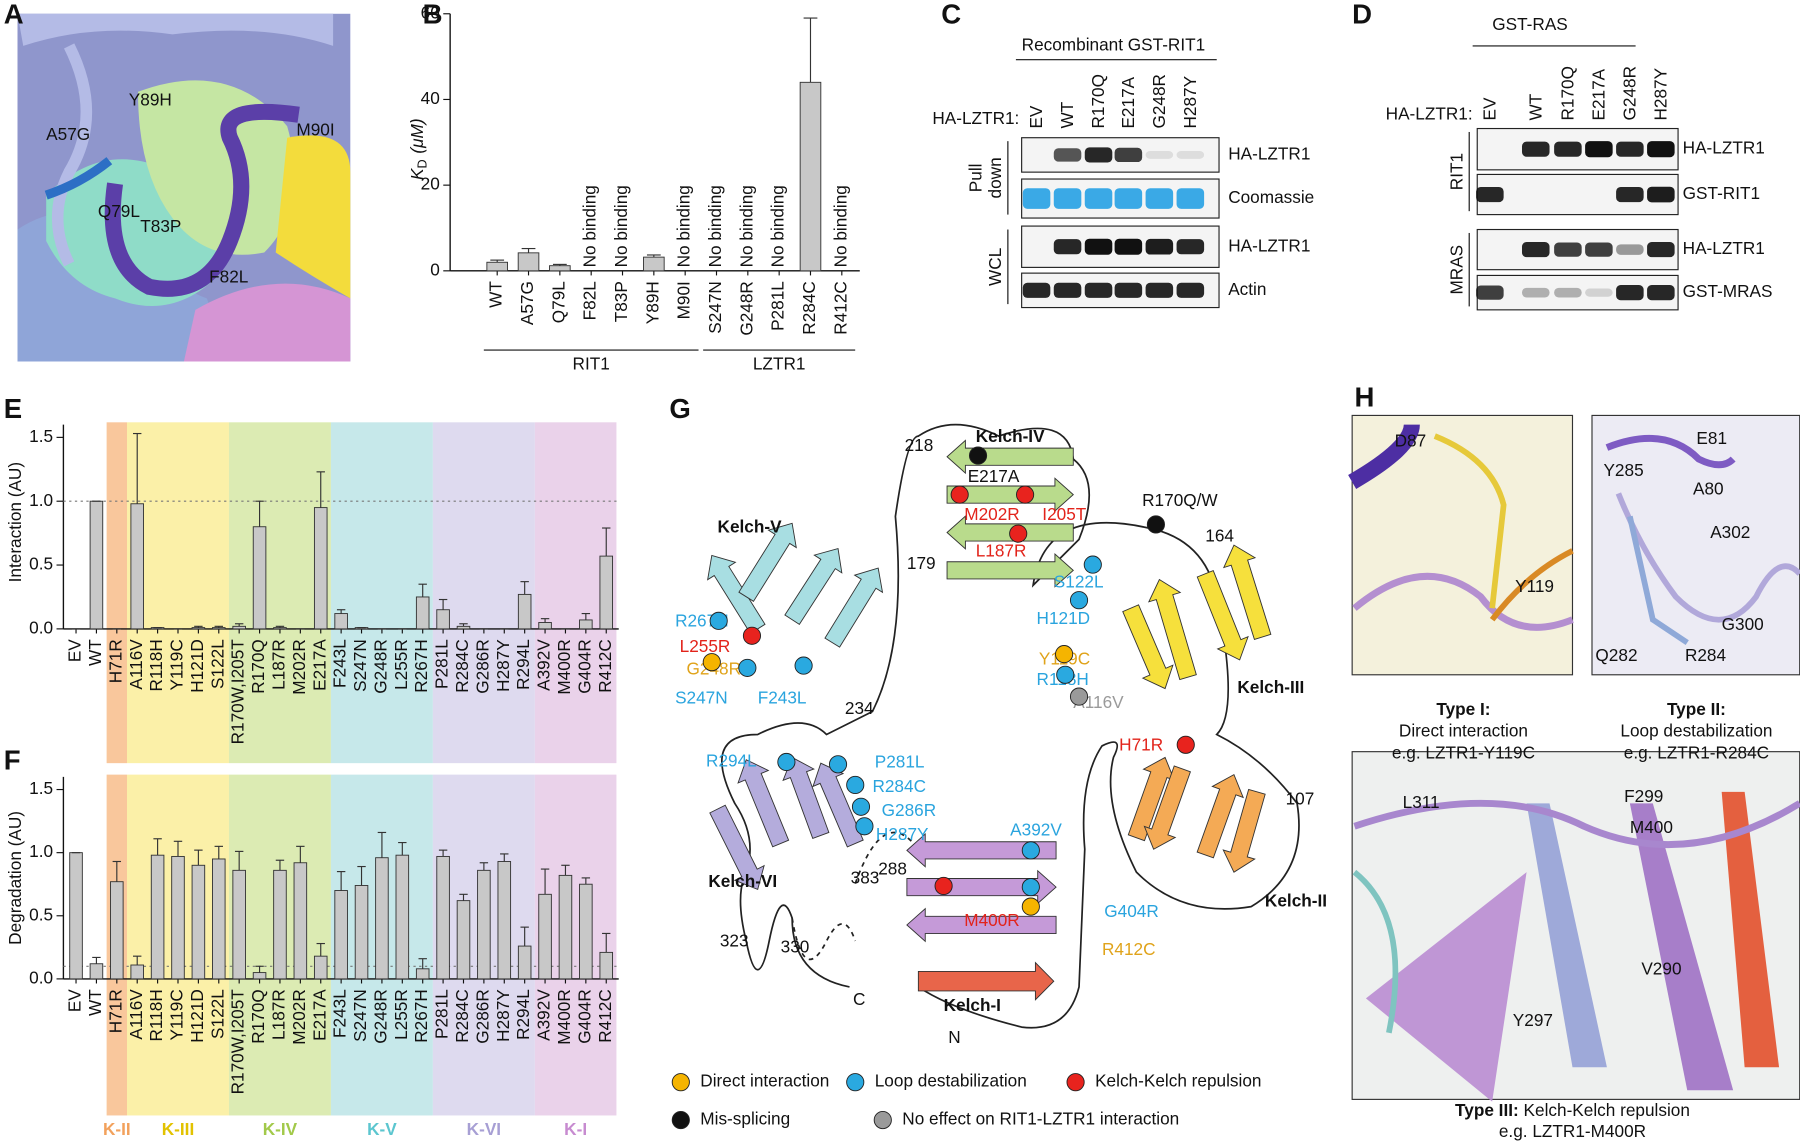 The height and width of the screenshot is (1143, 1800). I want to click on residue-number: 107, so click(1300, 798).